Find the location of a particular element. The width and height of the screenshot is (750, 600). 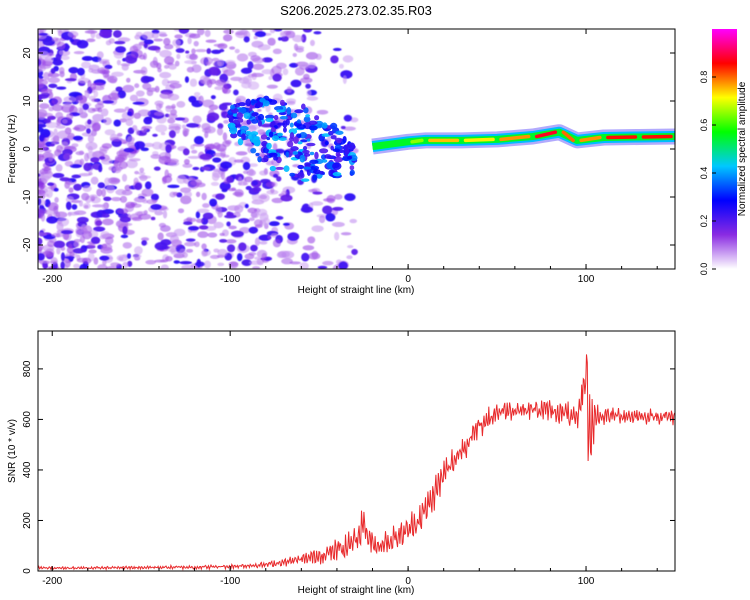

snr-x-tick-label: 100 is located at coordinates (586, 581).